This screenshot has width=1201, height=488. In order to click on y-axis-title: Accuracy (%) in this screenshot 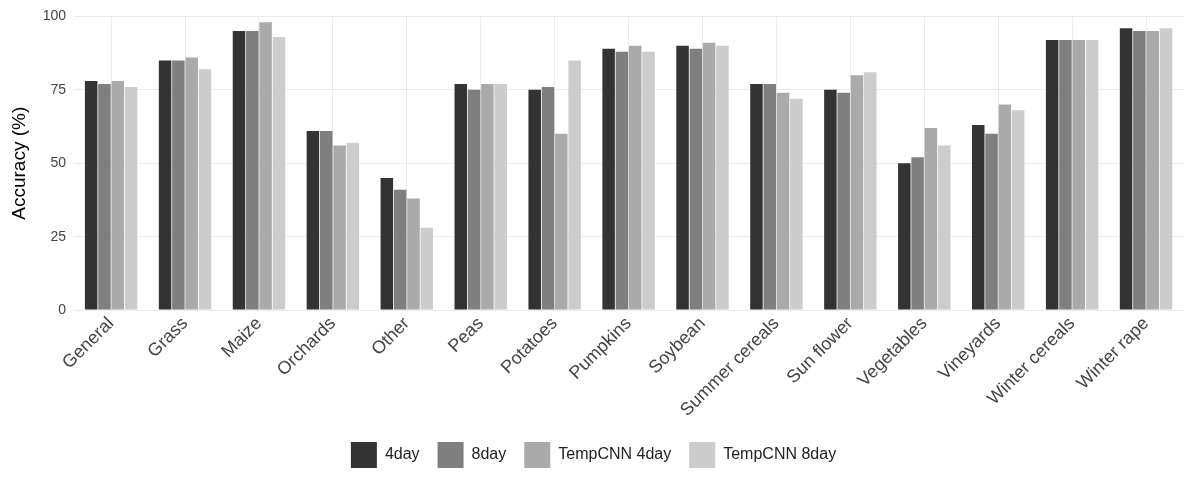, I will do `click(18, 163)`.